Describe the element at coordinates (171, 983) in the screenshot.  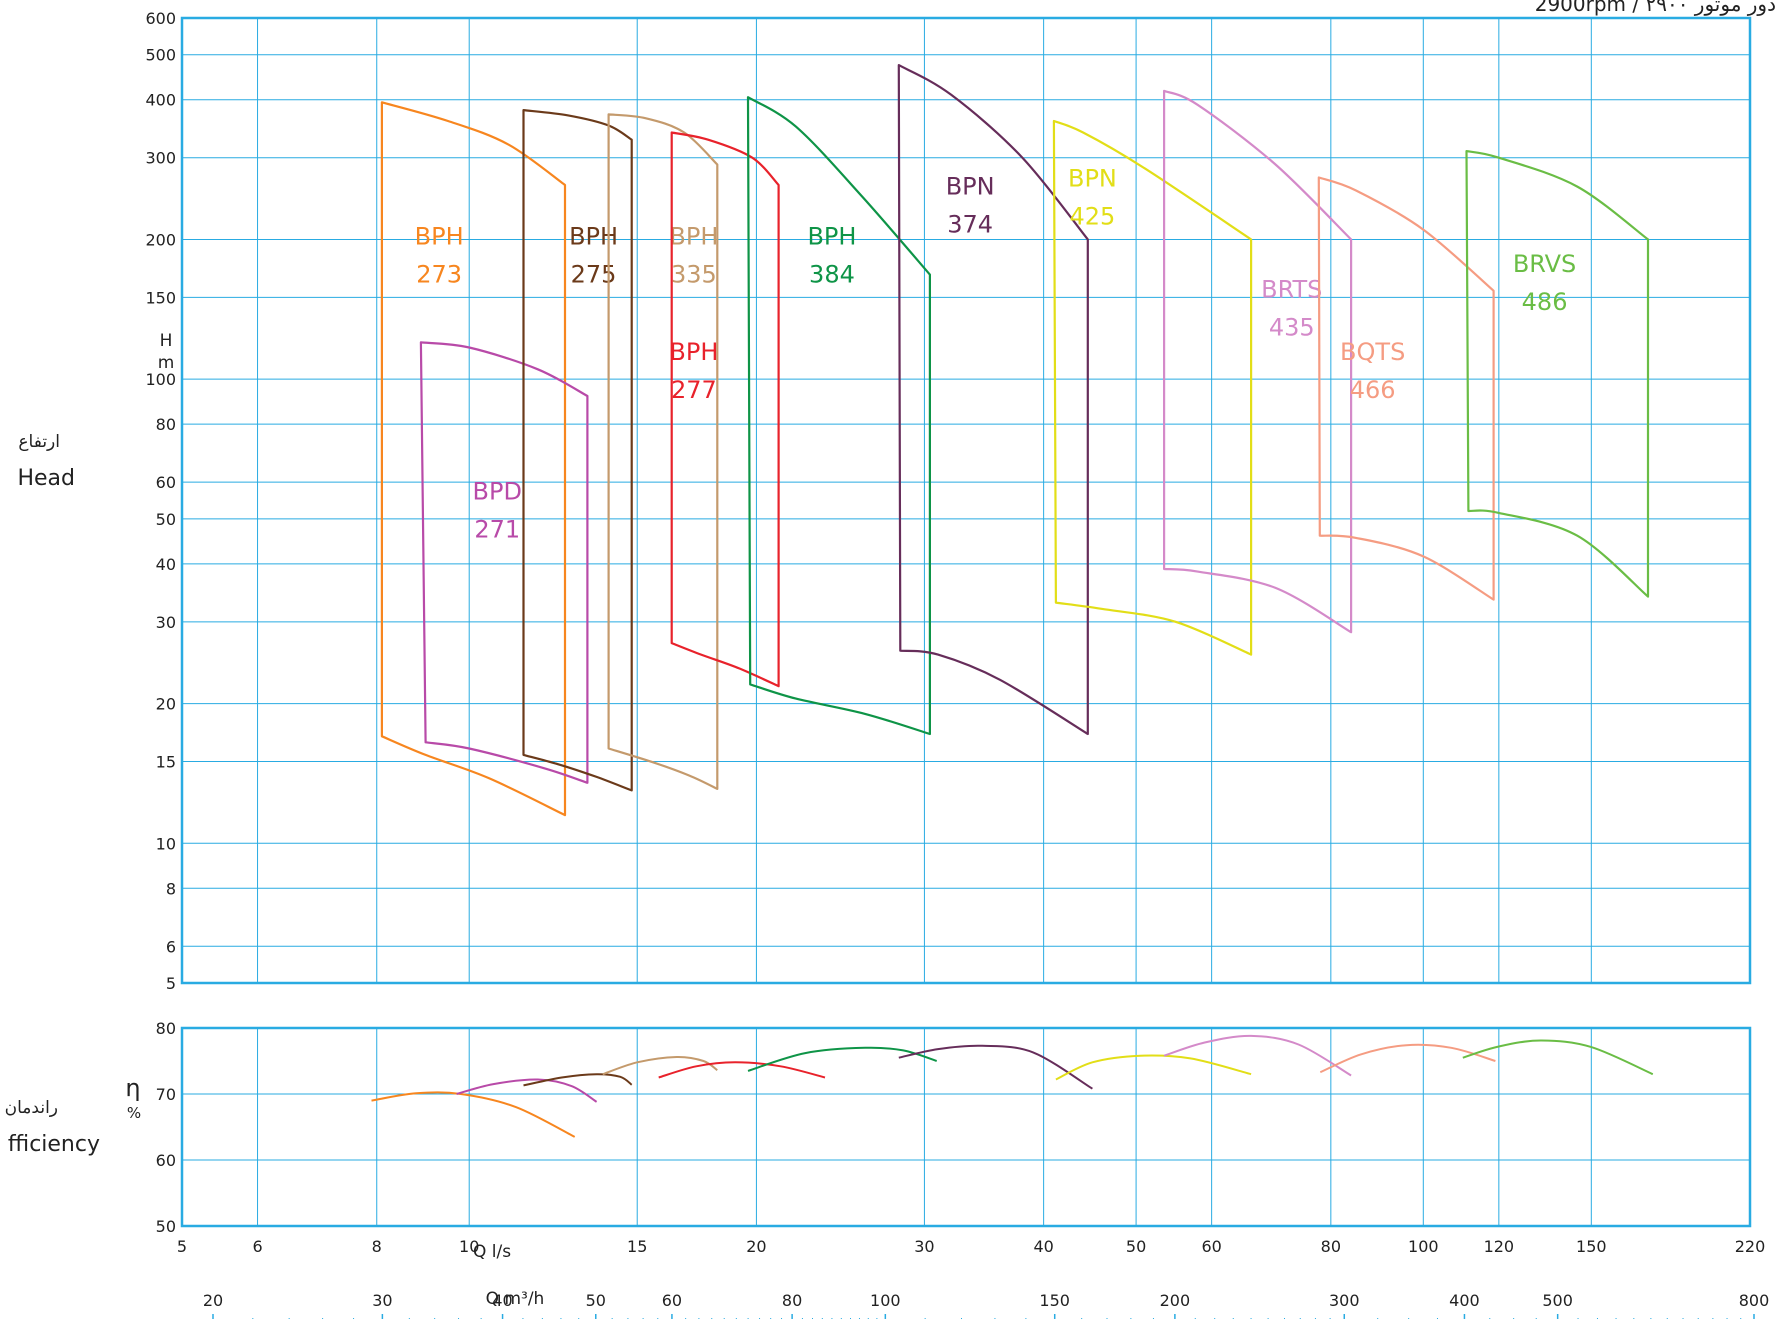
I see `head-tick-5: 5` at that location.